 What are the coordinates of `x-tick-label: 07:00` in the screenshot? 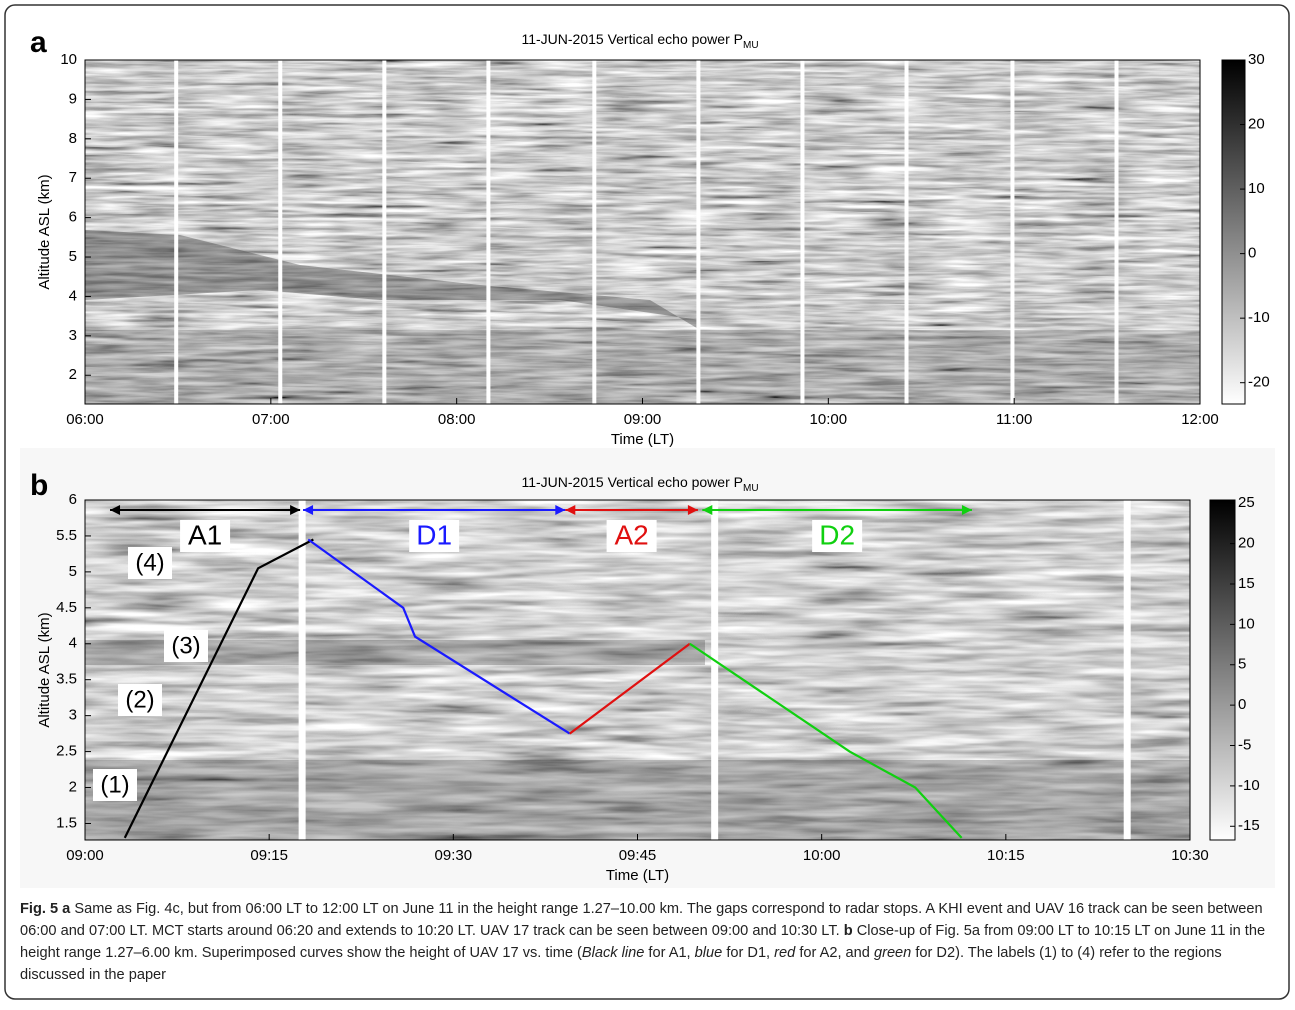 It's located at (271, 419).